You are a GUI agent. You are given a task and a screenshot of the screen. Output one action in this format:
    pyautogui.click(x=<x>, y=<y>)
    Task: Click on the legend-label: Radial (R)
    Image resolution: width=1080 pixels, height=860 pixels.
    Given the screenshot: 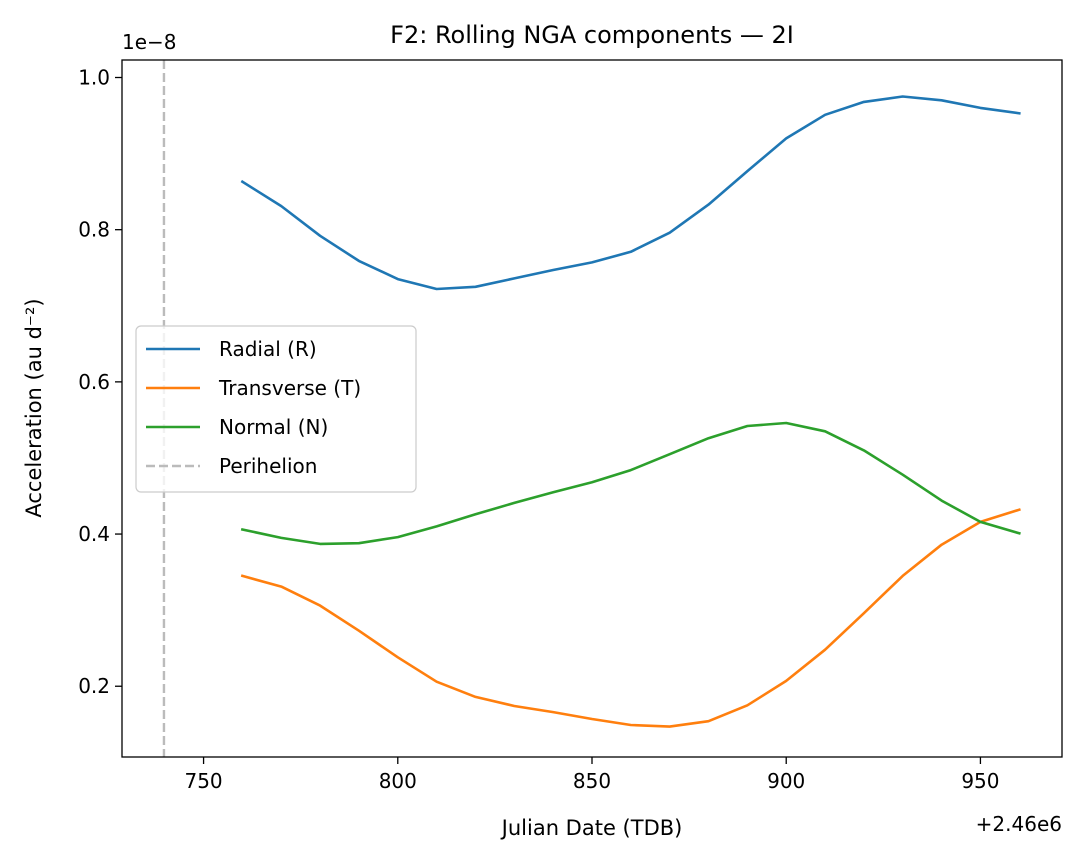 What is the action you would take?
    pyautogui.click(x=268, y=349)
    